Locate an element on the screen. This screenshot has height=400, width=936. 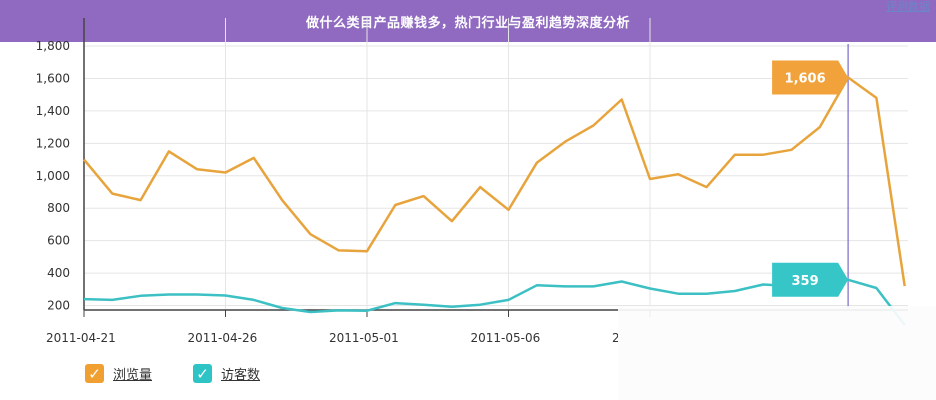
y-tick-label: 1,200 is located at coordinates (53, 143).